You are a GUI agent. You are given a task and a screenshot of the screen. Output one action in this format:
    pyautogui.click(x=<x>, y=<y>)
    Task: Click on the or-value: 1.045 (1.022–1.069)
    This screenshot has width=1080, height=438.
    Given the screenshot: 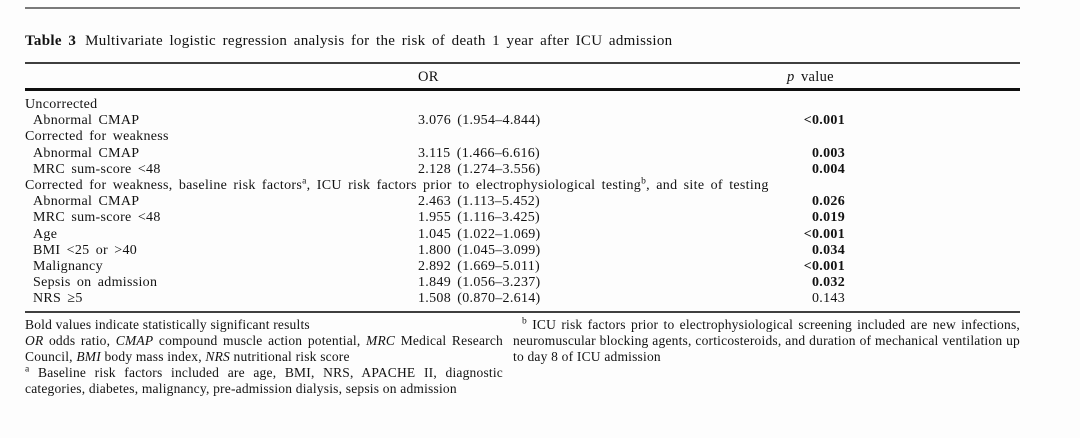 What is the action you would take?
    pyautogui.click(x=479, y=234)
    